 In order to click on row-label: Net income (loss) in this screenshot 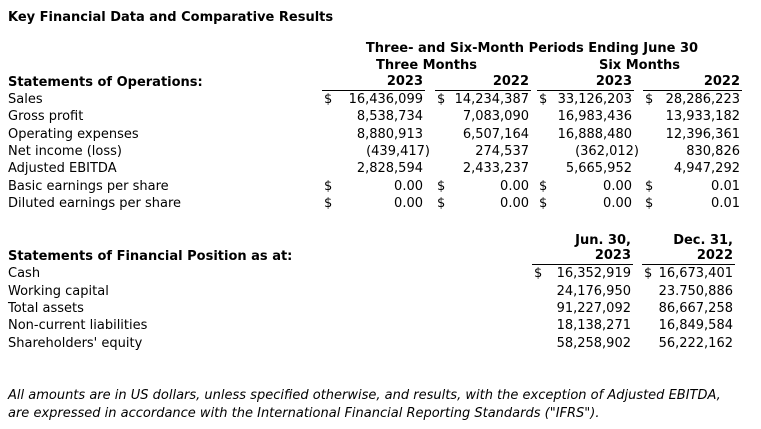, I will do `click(65, 152)`.